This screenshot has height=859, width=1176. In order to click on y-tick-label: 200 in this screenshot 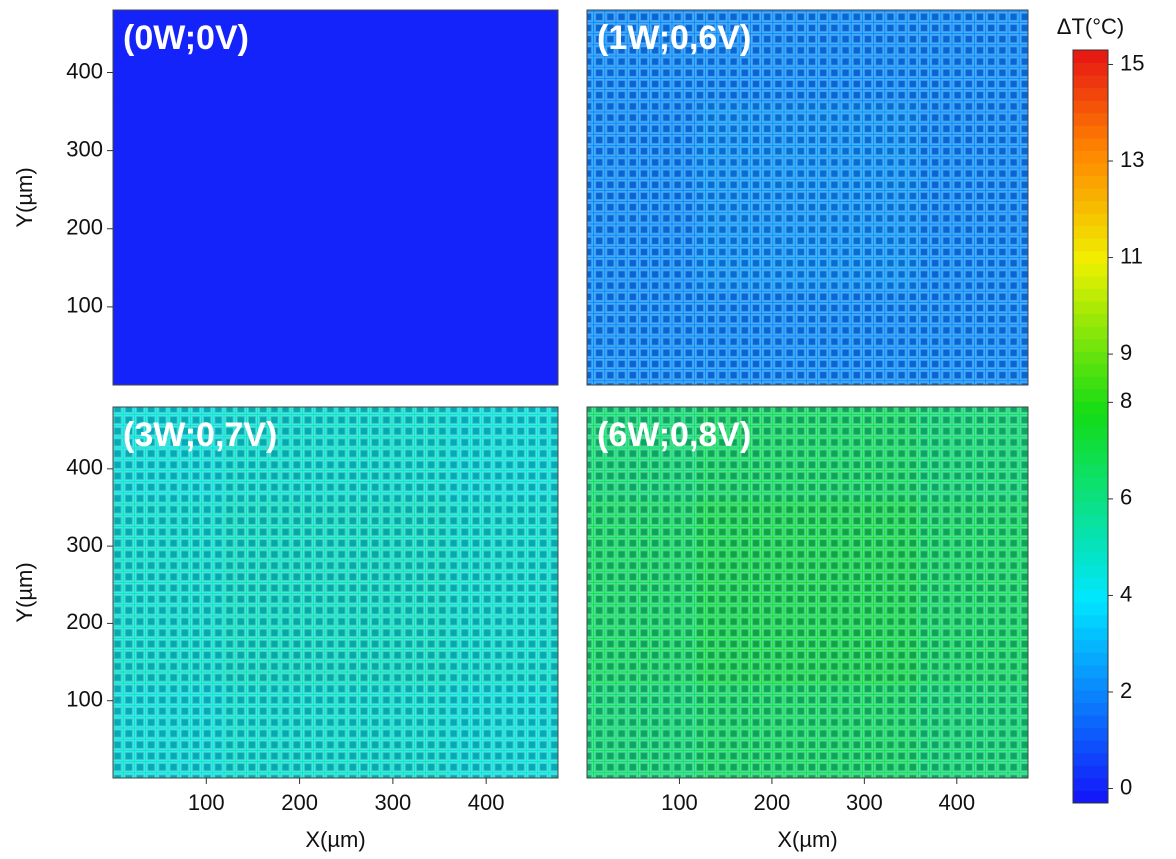, I will do `click(84, 227)`.